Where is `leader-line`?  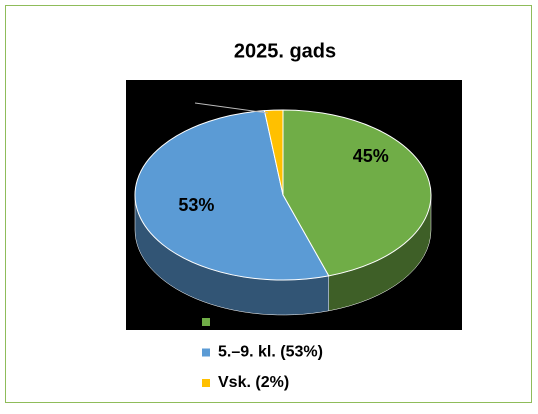
leader-line is located at coordinates (231, 108).